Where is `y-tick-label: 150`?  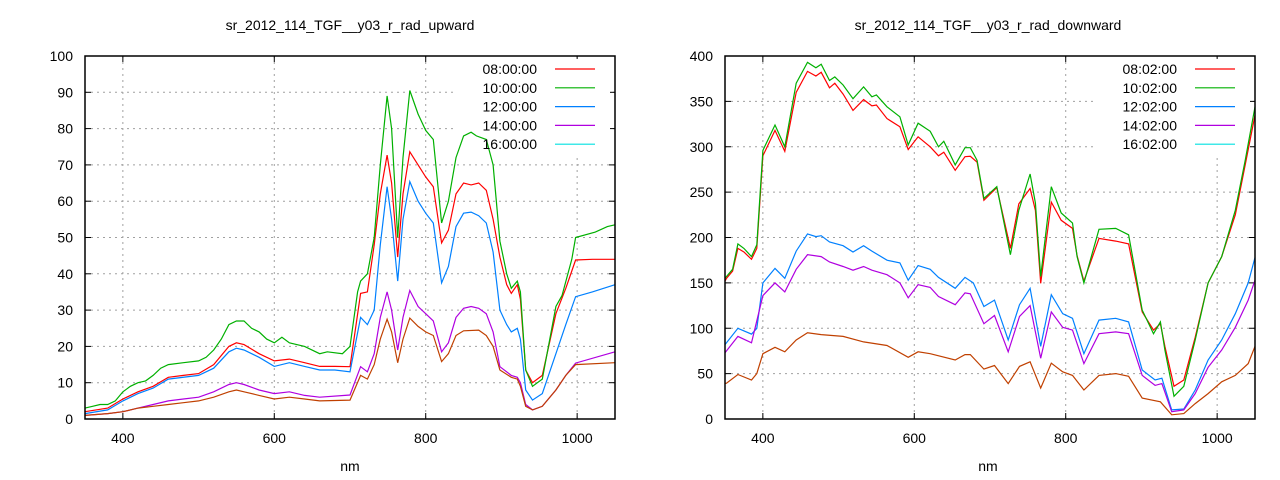
y-tick-label: 150 is located at coordinates (702, 283).